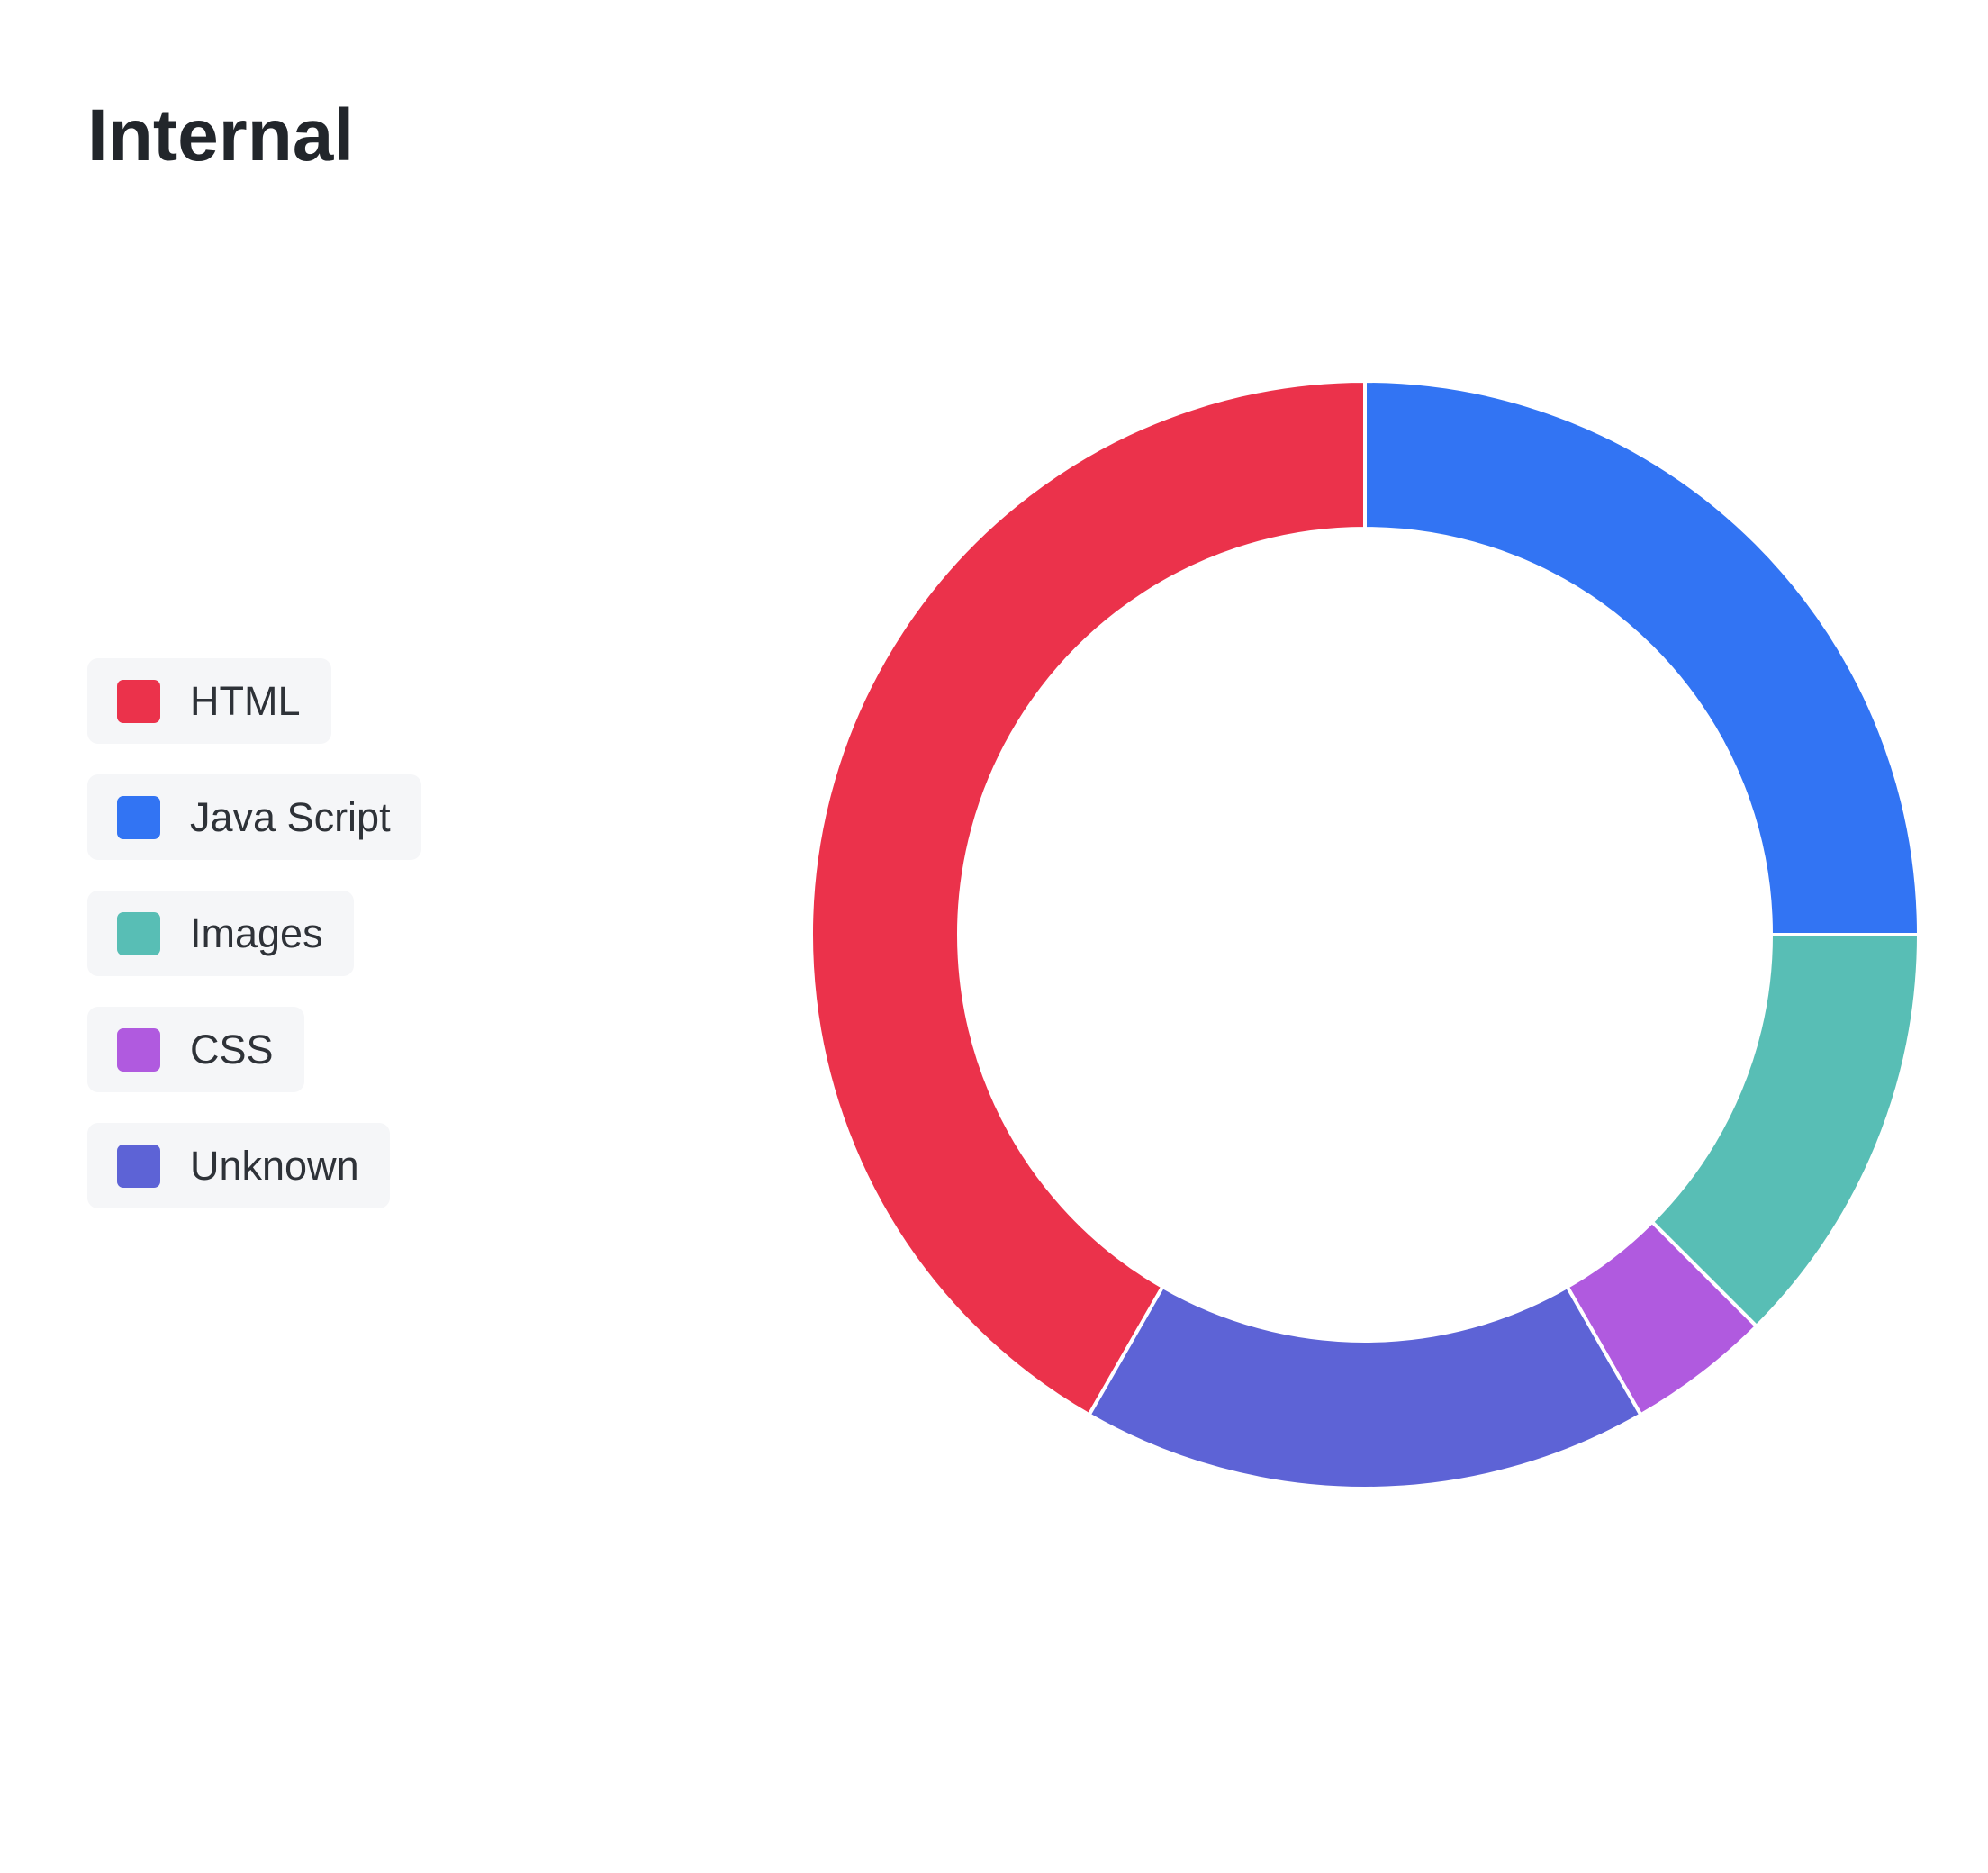 This screenshot has height=1873, width=1988. Describe the element at coordinates (256, 932) in the screenshot. I see `legend-label: Images` at that location.